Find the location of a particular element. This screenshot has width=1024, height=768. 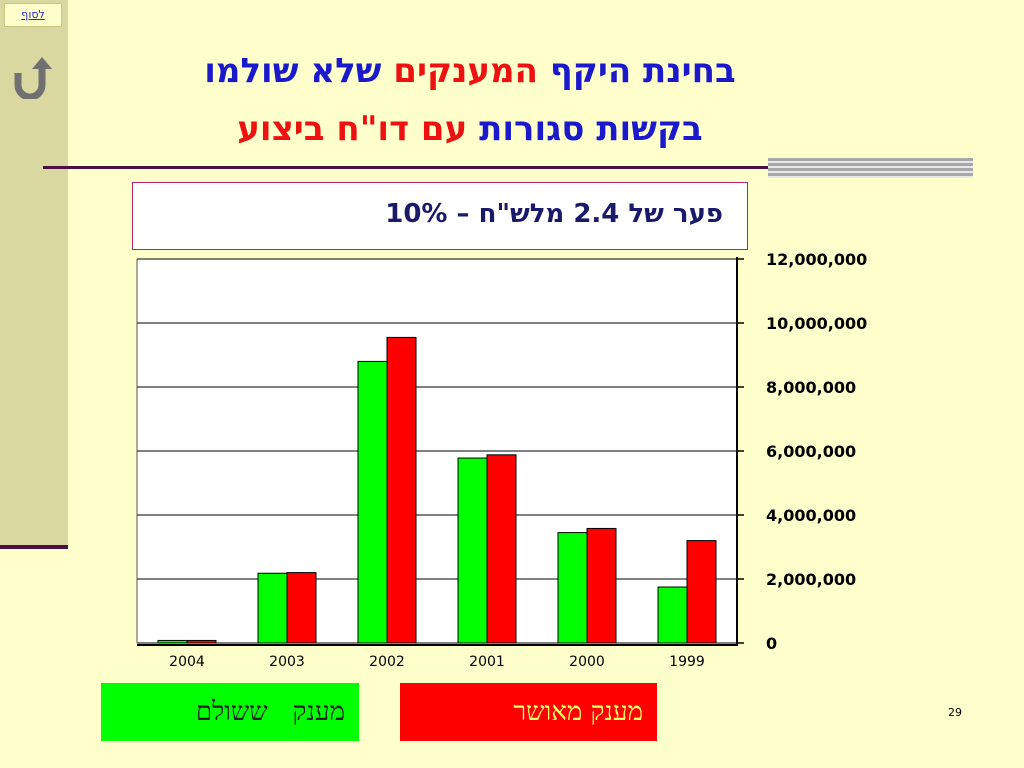

title-highlight: דו"ח ביצוע is located at coordinates (323, 129).